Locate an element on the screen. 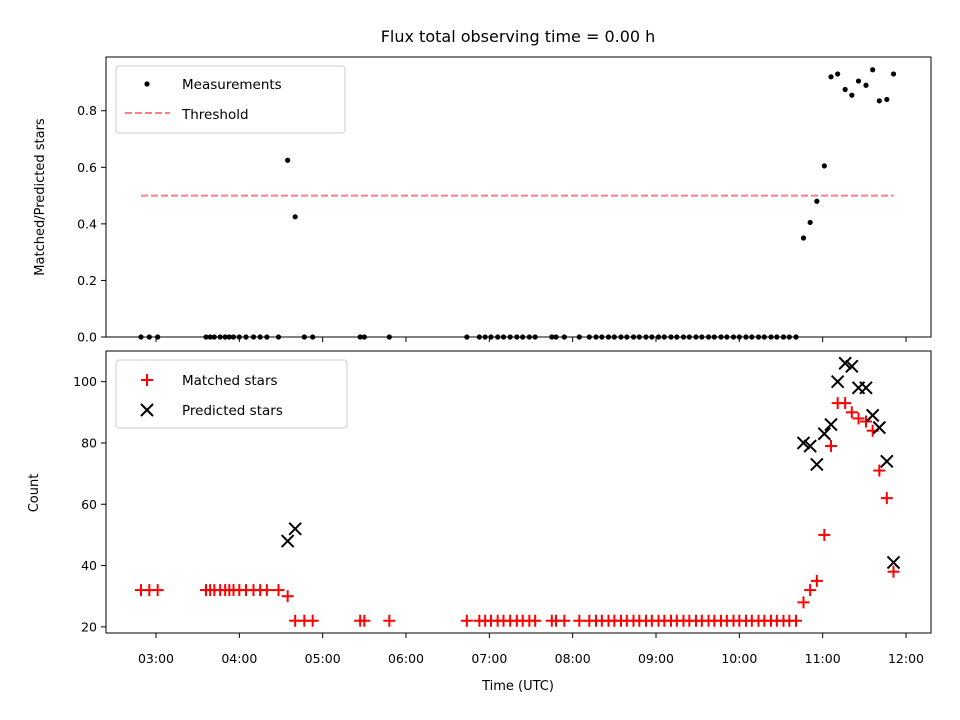 This screenshot has width=960, height=720. legend-matched-label: Matched stars is located at coordinates (230, 381).